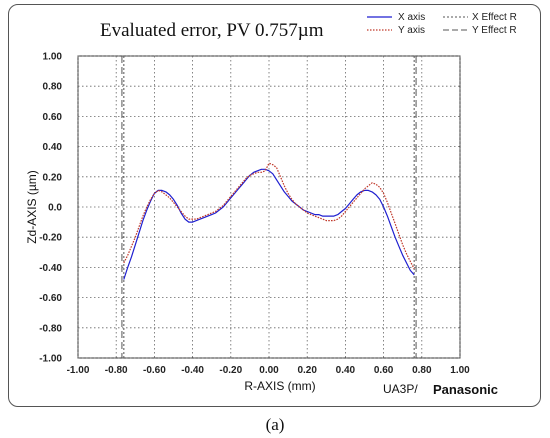  Describe the element at coordinates (411, 17) in the screenshot. I see `legend-label-x-axis: X axis` at that location.